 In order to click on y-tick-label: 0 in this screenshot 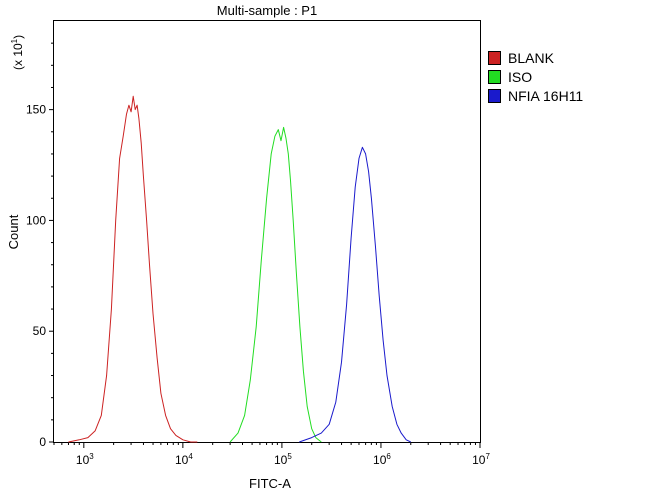, I will do `click(42, 442)`.